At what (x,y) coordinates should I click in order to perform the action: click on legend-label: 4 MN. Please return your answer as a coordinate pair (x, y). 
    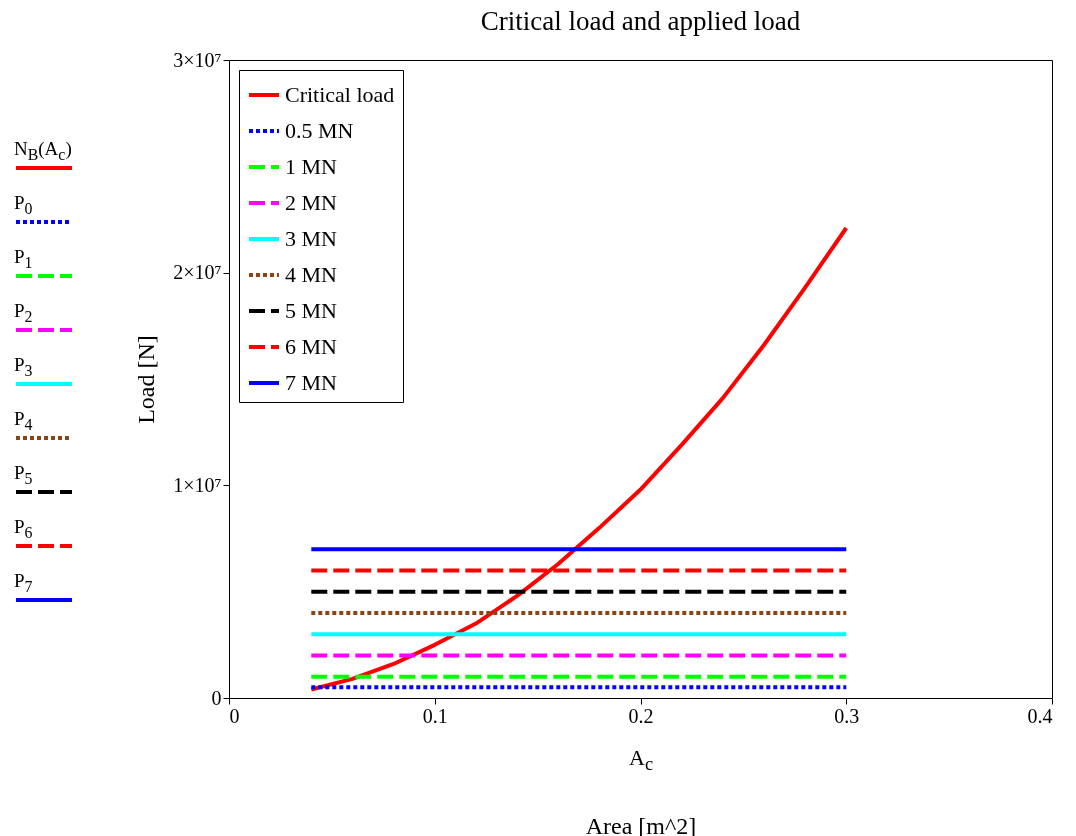
    Looking at the image, I should click on (311, 274).